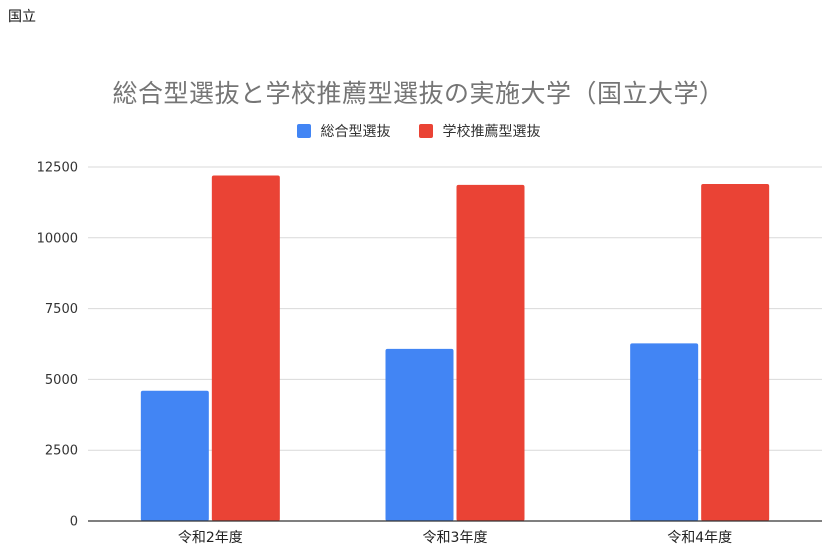 Image resolution: width=837 pixels, height=557 pixels. Describe the element at coordinates (210, 538) in the screenshot. I see `x-category-label-0: 令和2年度` at that location.